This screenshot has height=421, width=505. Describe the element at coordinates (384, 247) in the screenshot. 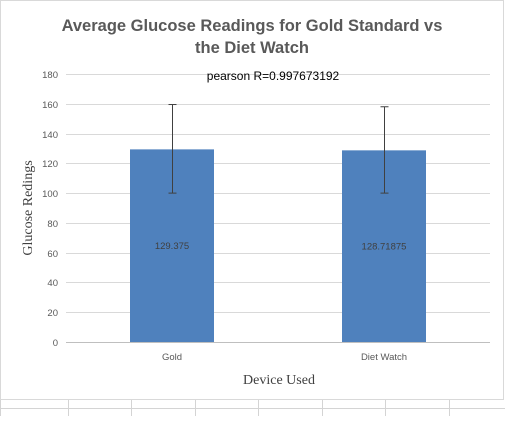

I see `data-label: 128.71875` at that location.